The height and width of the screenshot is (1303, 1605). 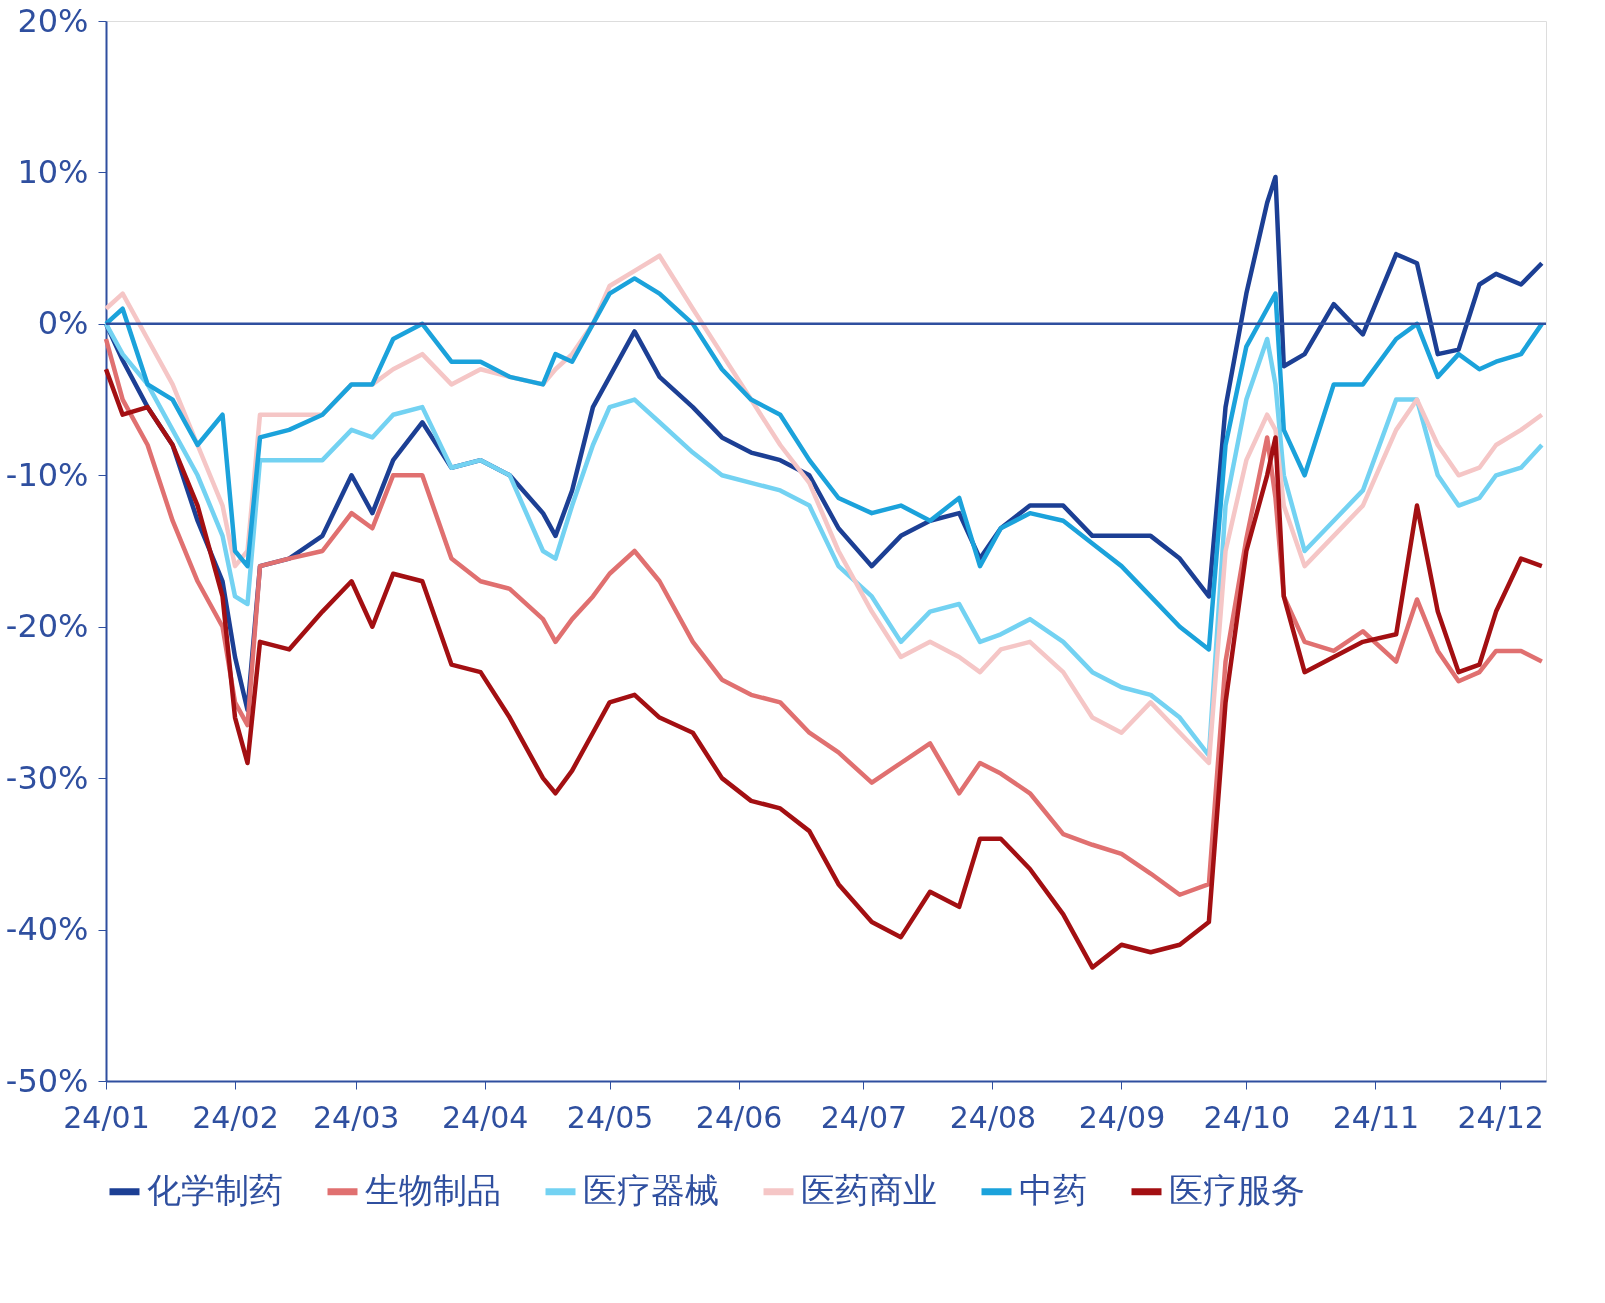 What do you see at coordinates (1053, 1189) in the screenshot?
I see `legend-label: 中药` at bounding box center [1053, 1189].